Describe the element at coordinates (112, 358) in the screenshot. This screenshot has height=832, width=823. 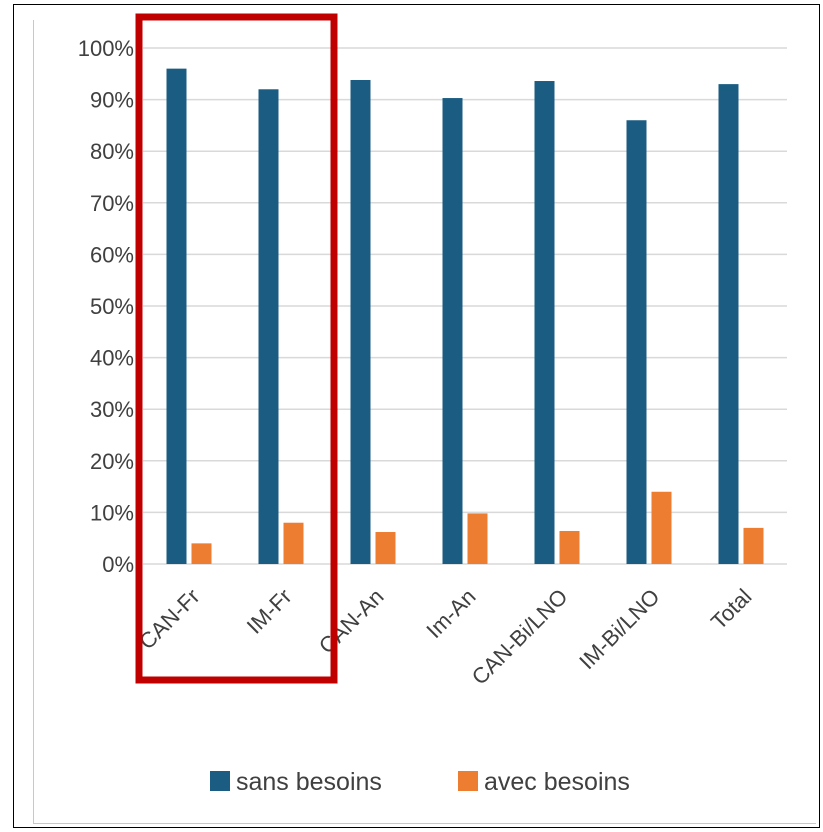
I see `y-tick-label: 40%` at that location.